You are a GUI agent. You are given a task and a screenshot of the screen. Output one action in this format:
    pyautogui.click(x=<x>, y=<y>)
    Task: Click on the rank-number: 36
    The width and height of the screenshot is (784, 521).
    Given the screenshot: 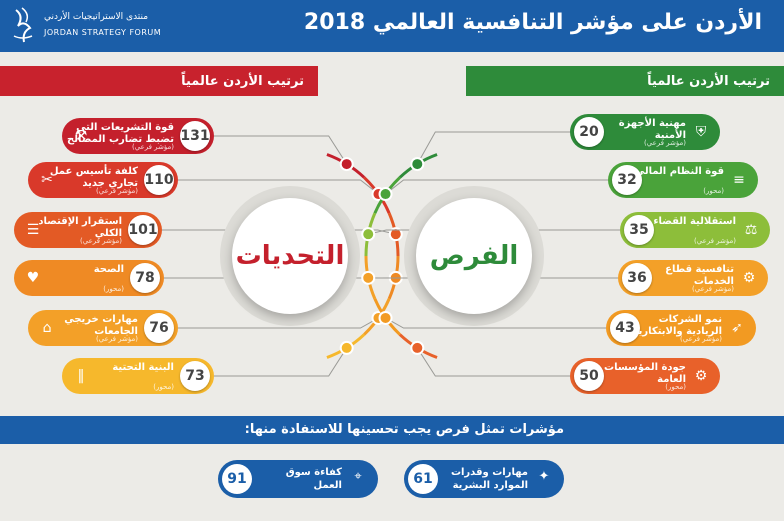 What is the action you would take?
    pyautogui.click(x=637, y=278)
    